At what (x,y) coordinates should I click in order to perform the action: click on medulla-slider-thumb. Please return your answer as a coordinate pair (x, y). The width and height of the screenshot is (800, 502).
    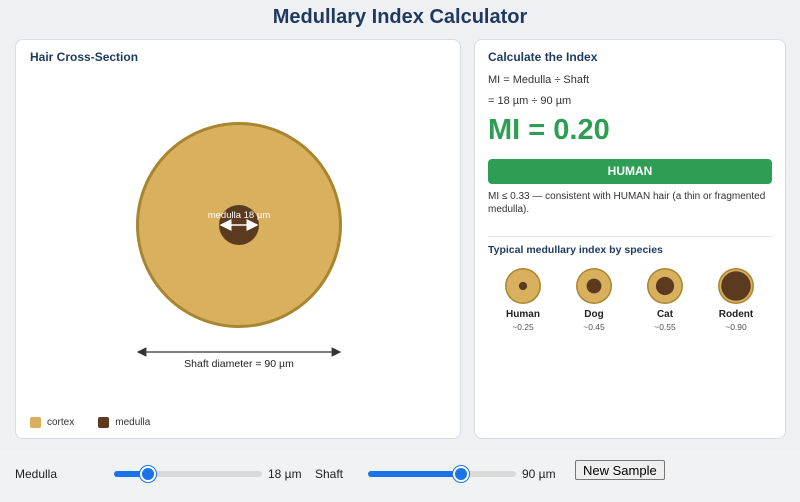
    Looking at the image, I should click on (148, 474).